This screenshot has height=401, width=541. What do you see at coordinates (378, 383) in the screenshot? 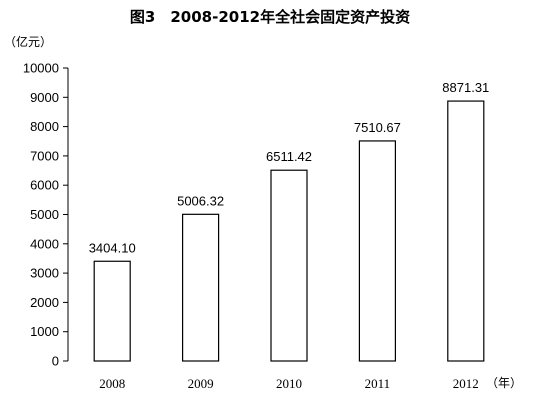
I see `x-tick-label: 2011` at bounding box center [378, 383].